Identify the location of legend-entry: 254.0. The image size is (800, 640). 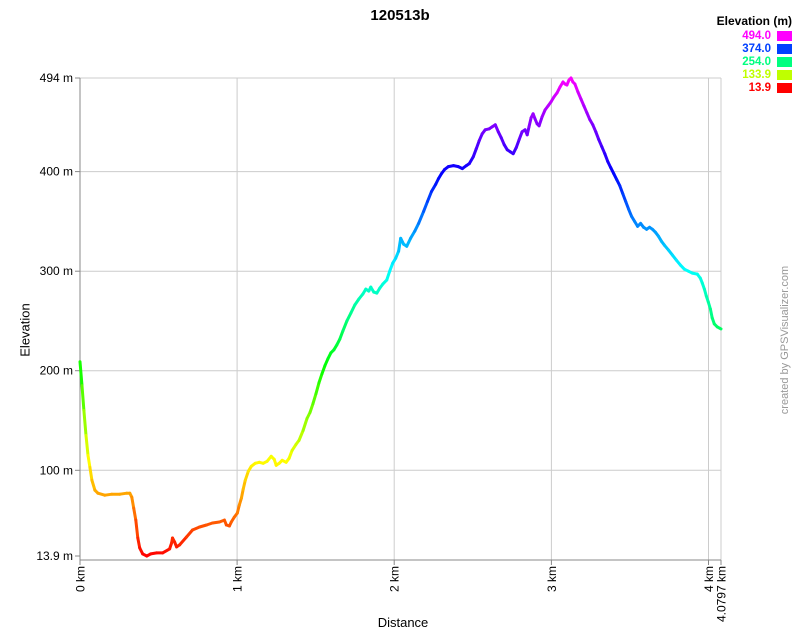
(754, 62).